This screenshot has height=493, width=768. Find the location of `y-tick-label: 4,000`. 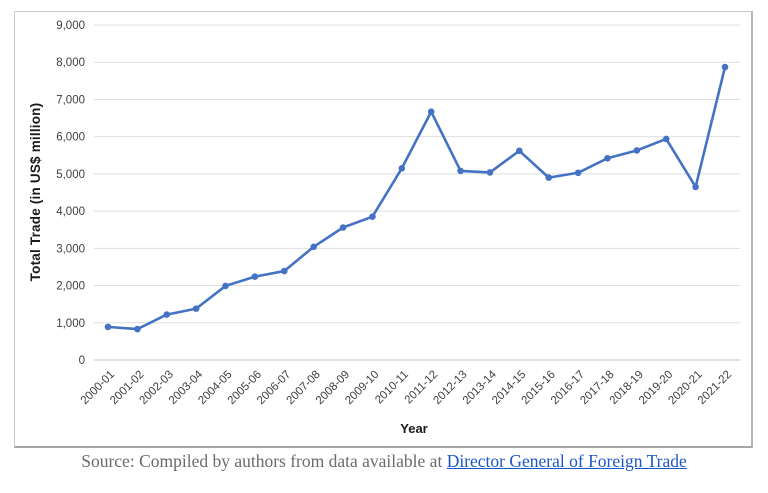

y-tick-label: 4,000 is located at coordinates (70, 212).